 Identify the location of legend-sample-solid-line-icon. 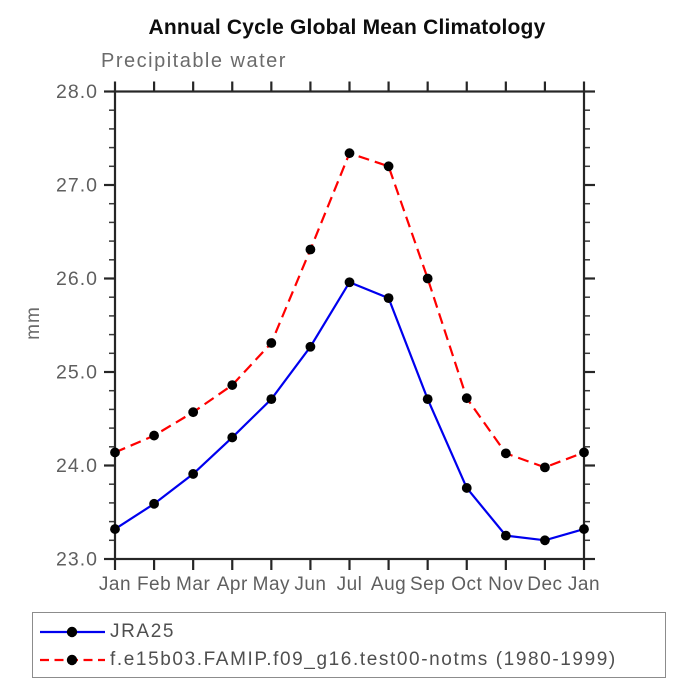
(72, 632).